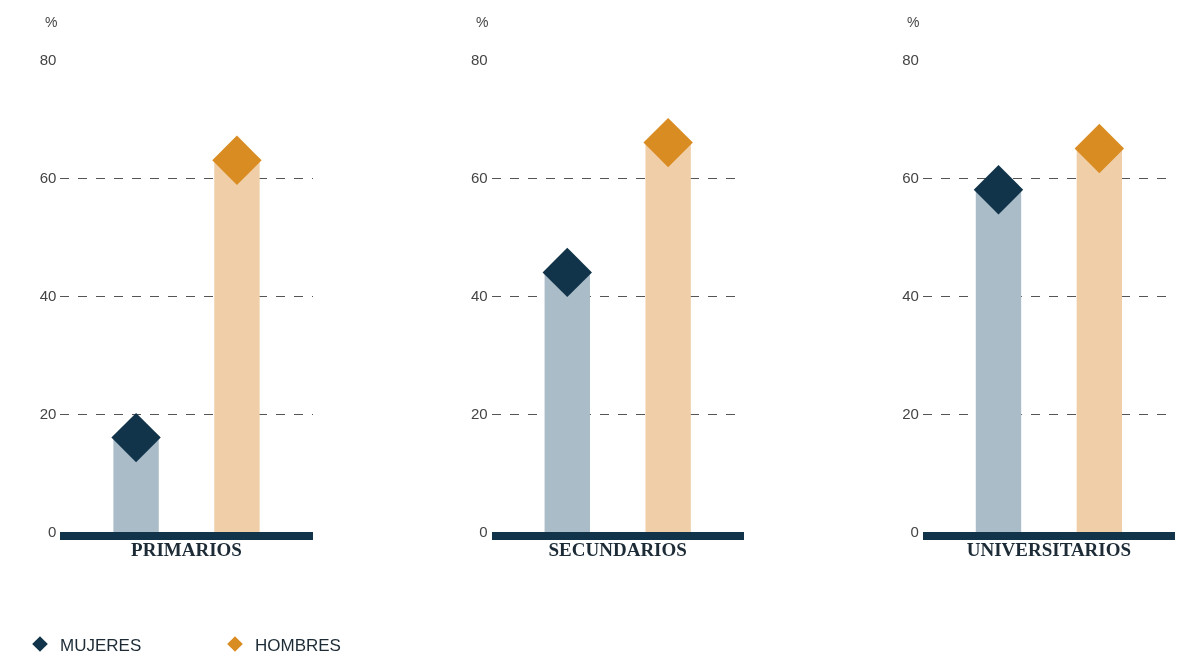 The height and width of the screenshot is (672, 1185). What do you see at coordinates (617, 549) in the screenshot?
I see `x-axis-title: SECUNDARIOS` at bounding box center [617, 549].